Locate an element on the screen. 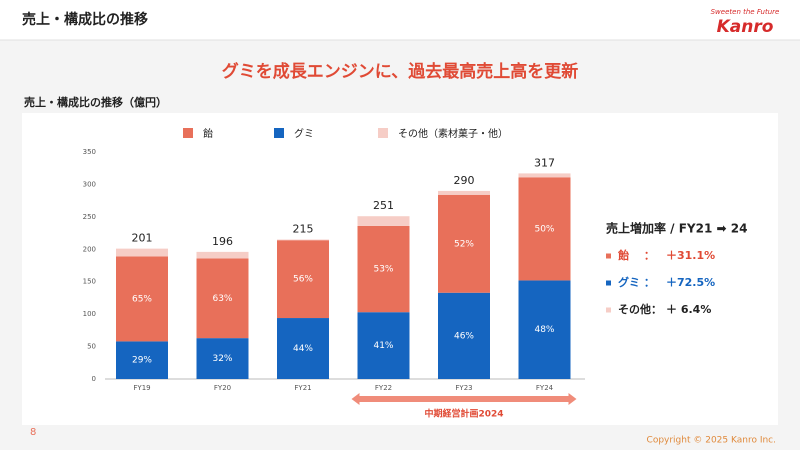 The height and width of the screenshot is (454, 800). growth-value: ＋31.1% is located at coordinates (690, 255).